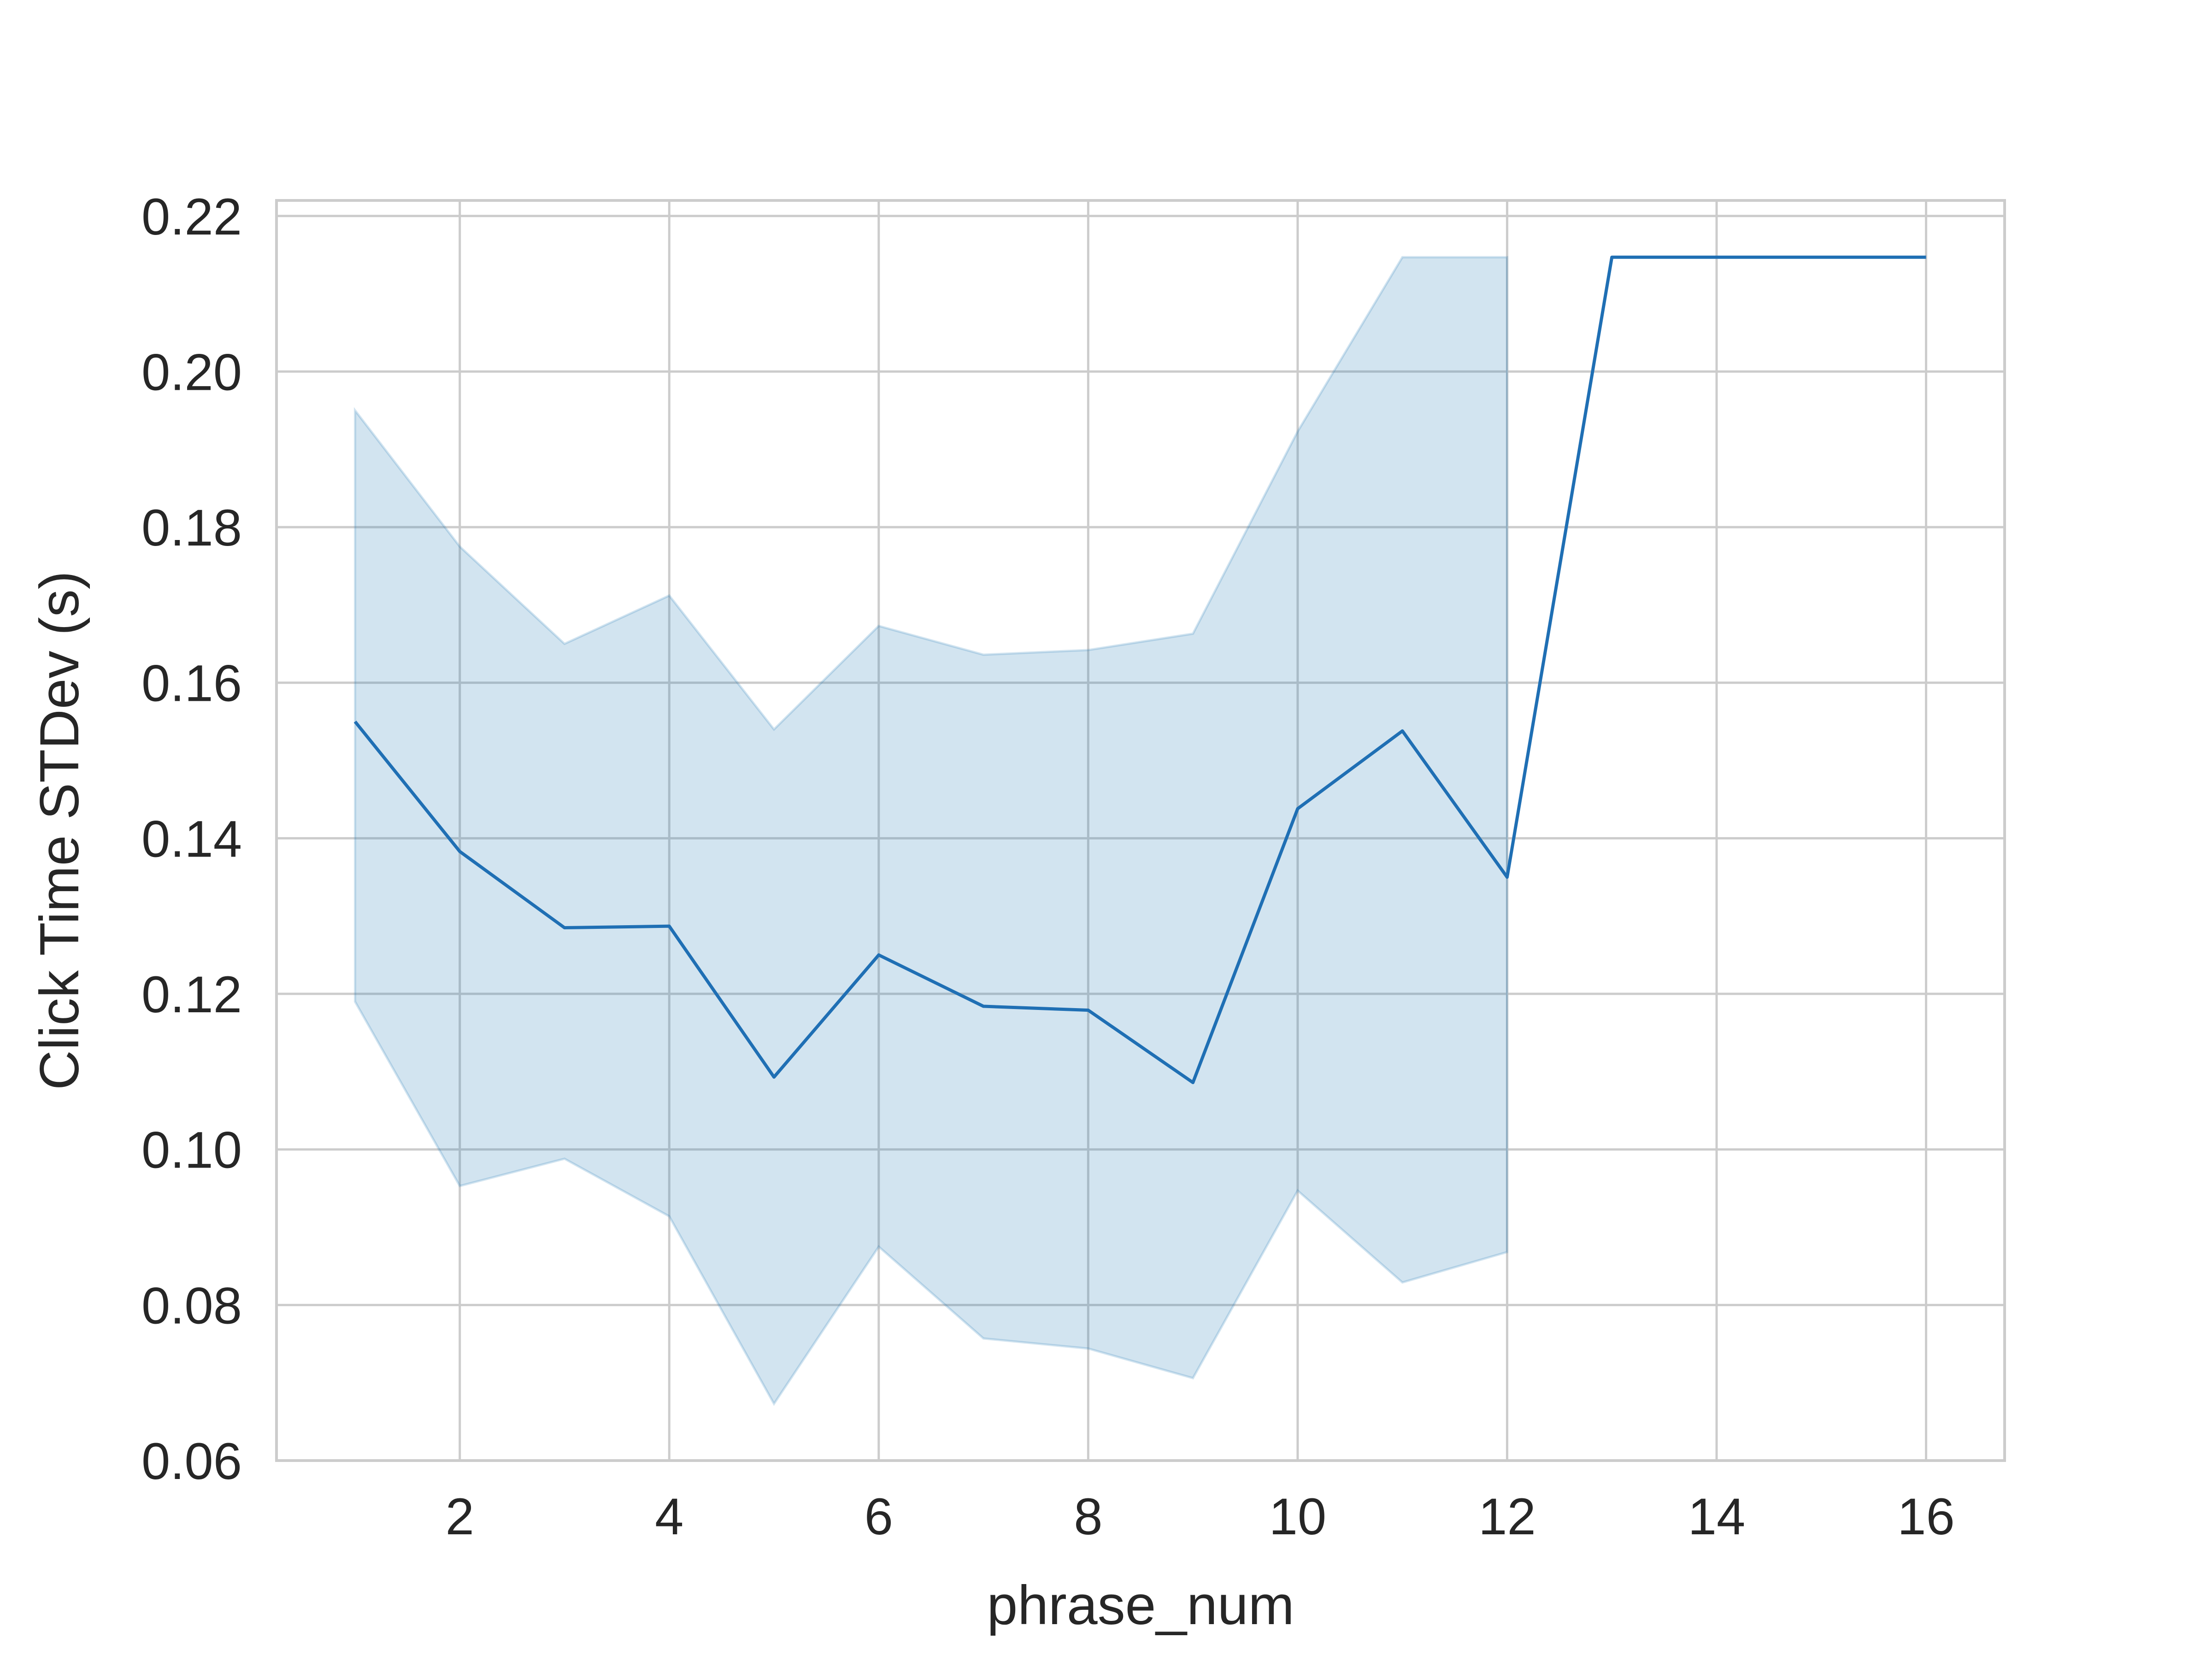 This screenshot has width=2212, height=1661. What do you see at coordinates (1088, 1516) in the screenshot?
I see `x-tick-label: 8` at bounding box center [1088, 1516].